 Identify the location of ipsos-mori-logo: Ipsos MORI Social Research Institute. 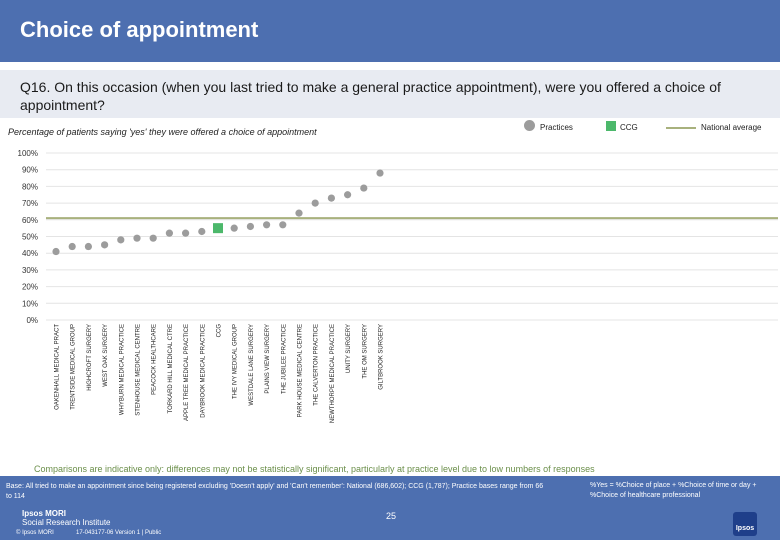
(66, 518).